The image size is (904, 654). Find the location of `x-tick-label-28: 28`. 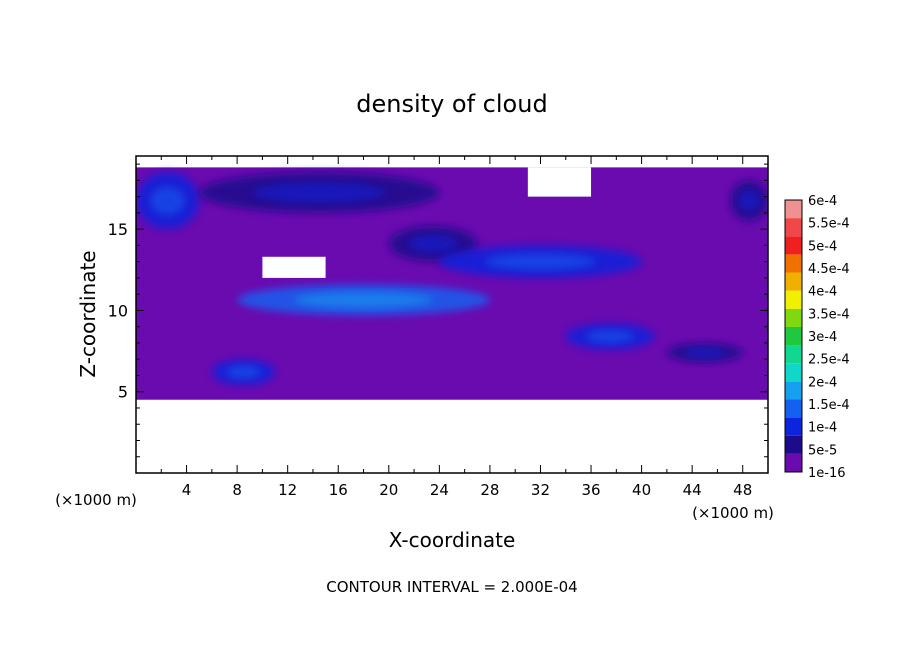

x-tick-label-28: 28 is located at coordinates (489, 490).